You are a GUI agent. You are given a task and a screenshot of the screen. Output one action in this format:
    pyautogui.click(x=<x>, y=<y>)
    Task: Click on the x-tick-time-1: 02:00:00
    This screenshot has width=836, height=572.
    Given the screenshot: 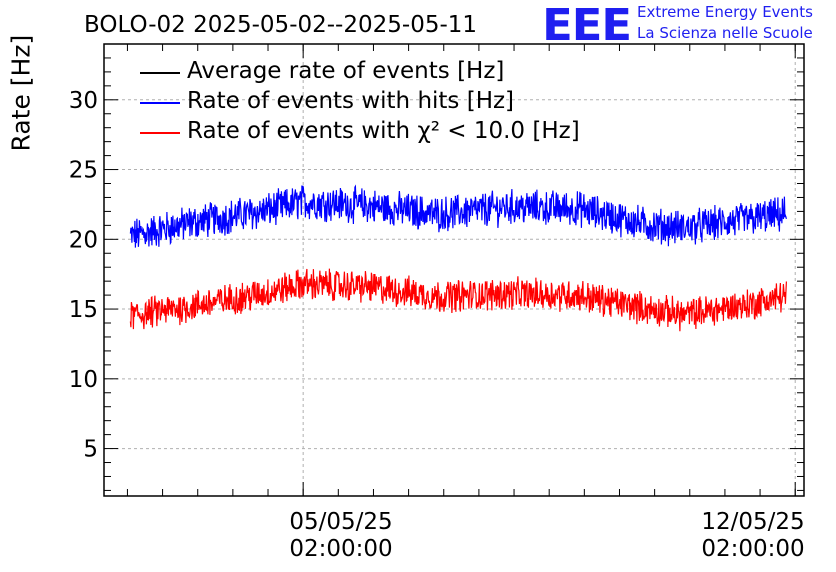 What is the action you would take?
    pyautogui.click(x=341, y=549)
    